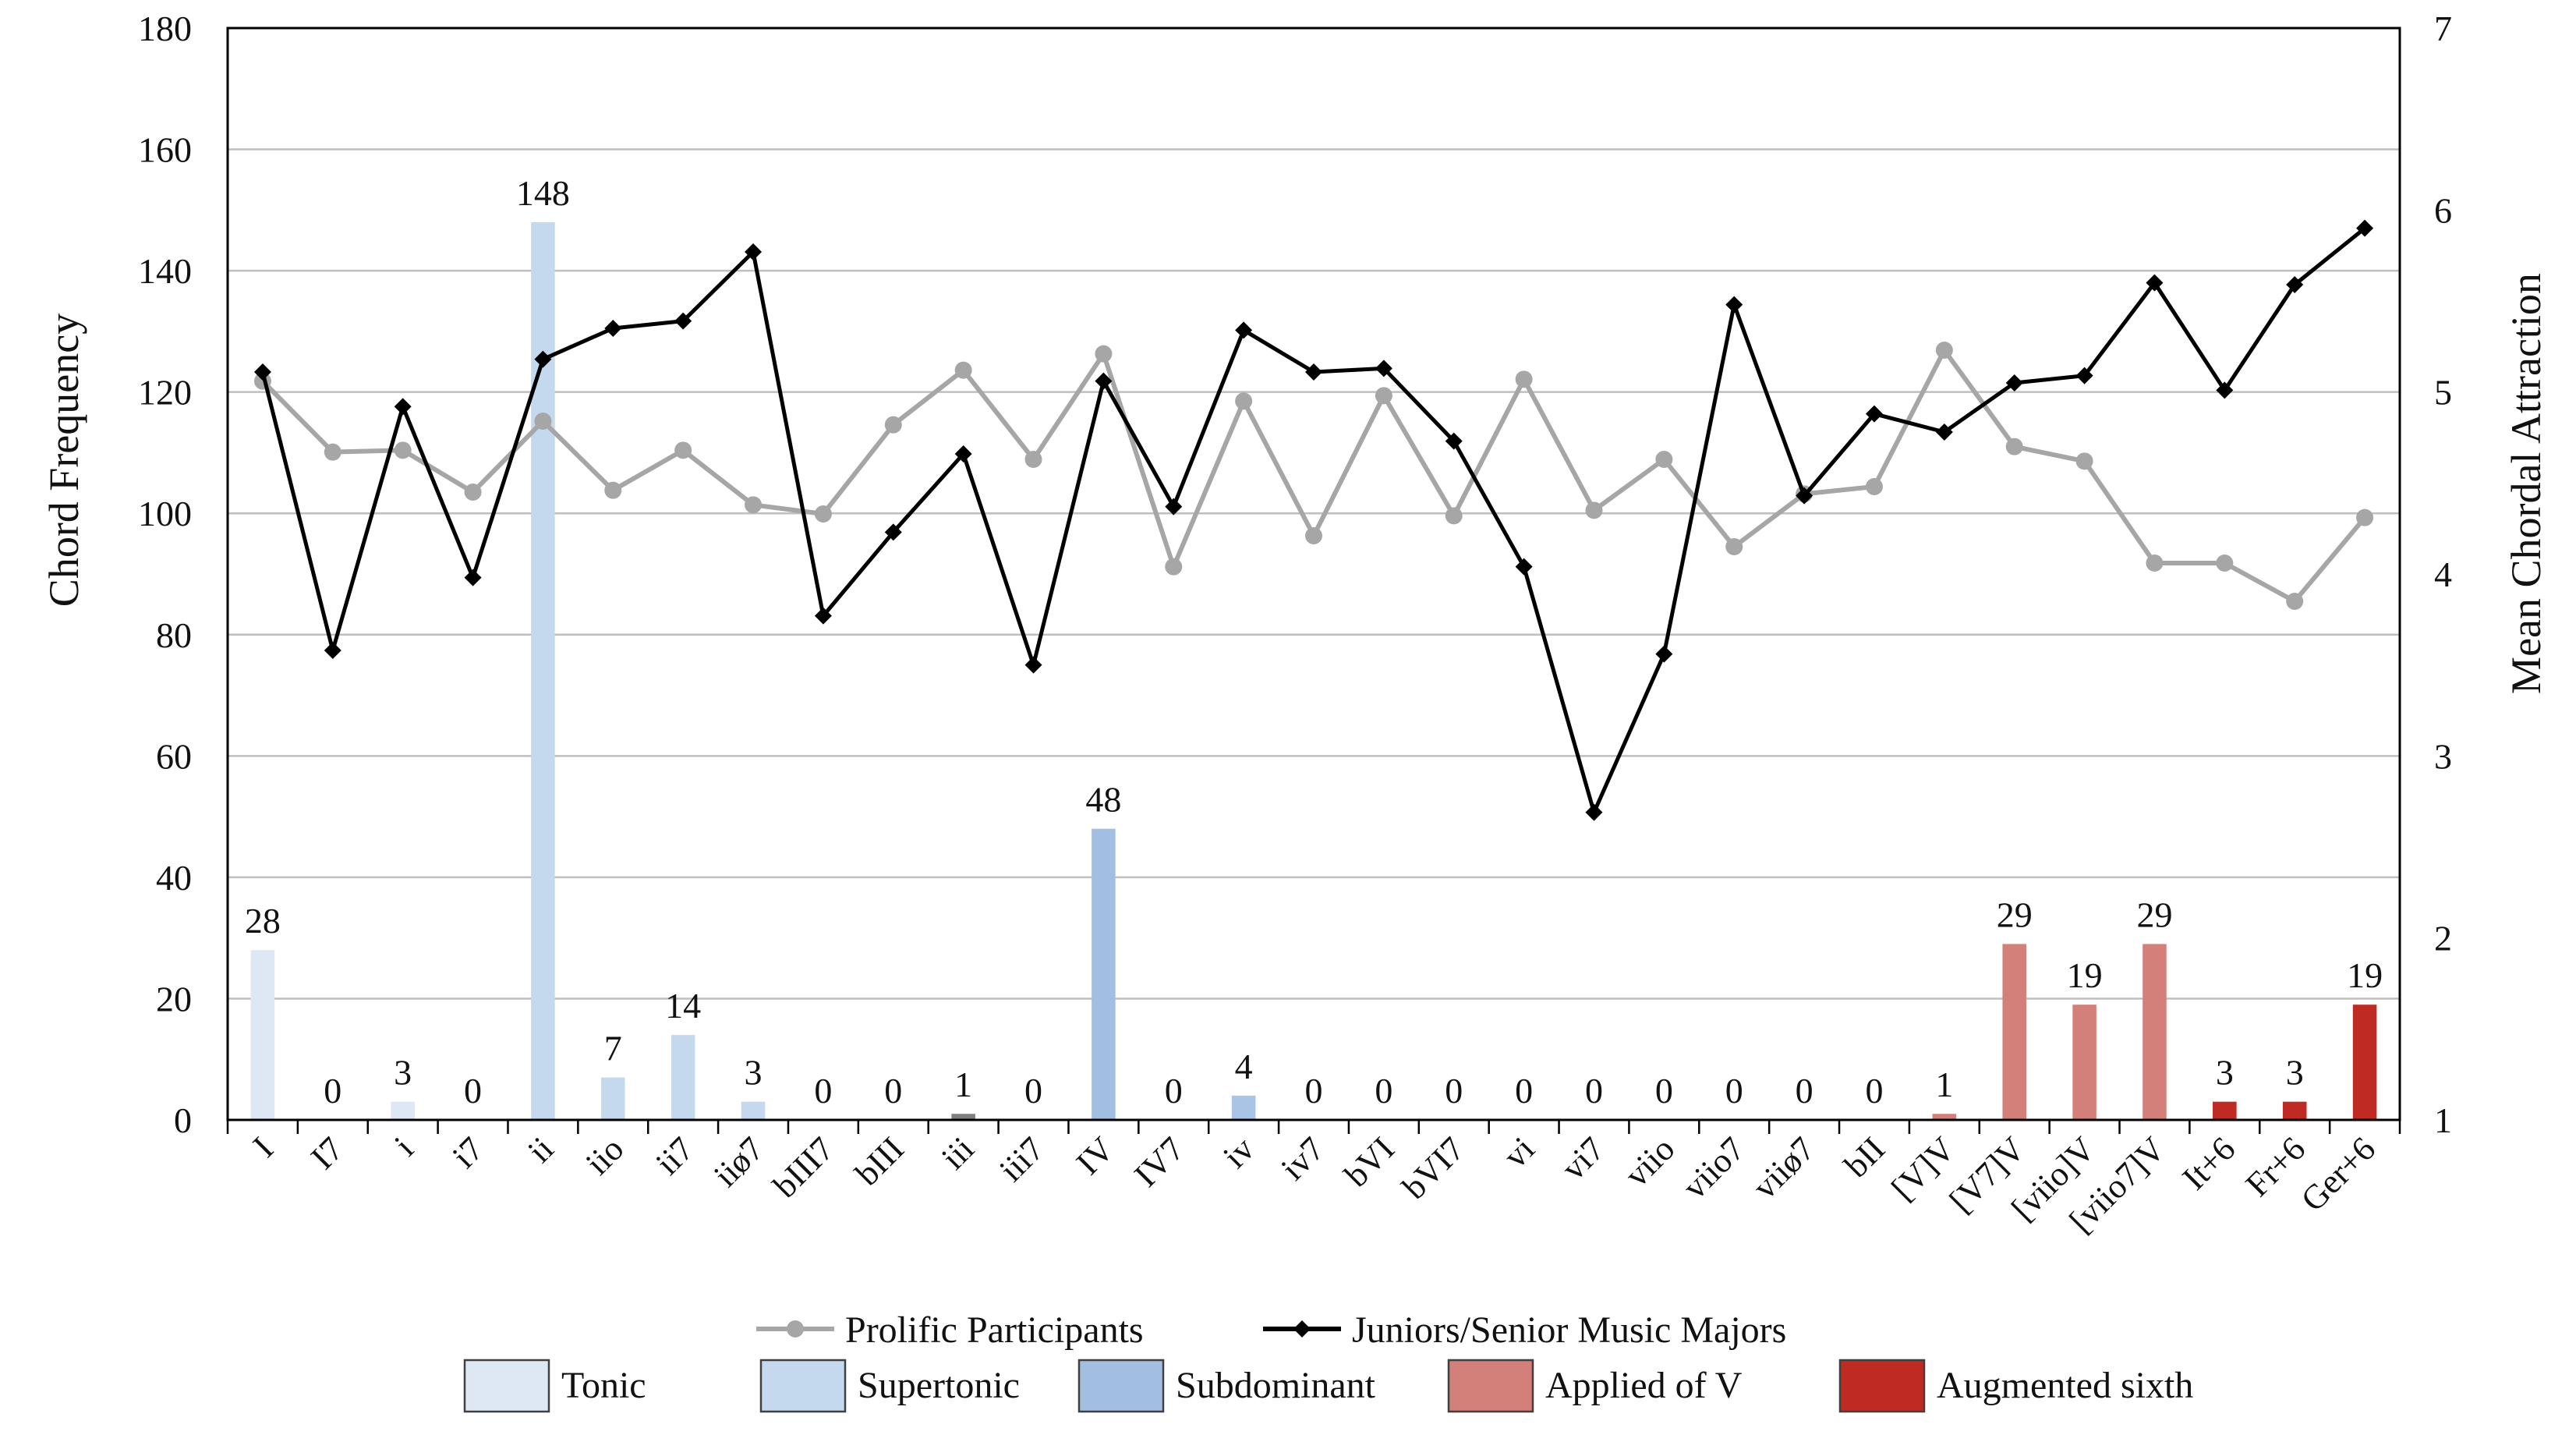 The width and height of the screenshot is (2576, 1442). Describe the element at coordinates (2443, 756) in the screenshot. I see `y-right-tick-label: 3` at that location.